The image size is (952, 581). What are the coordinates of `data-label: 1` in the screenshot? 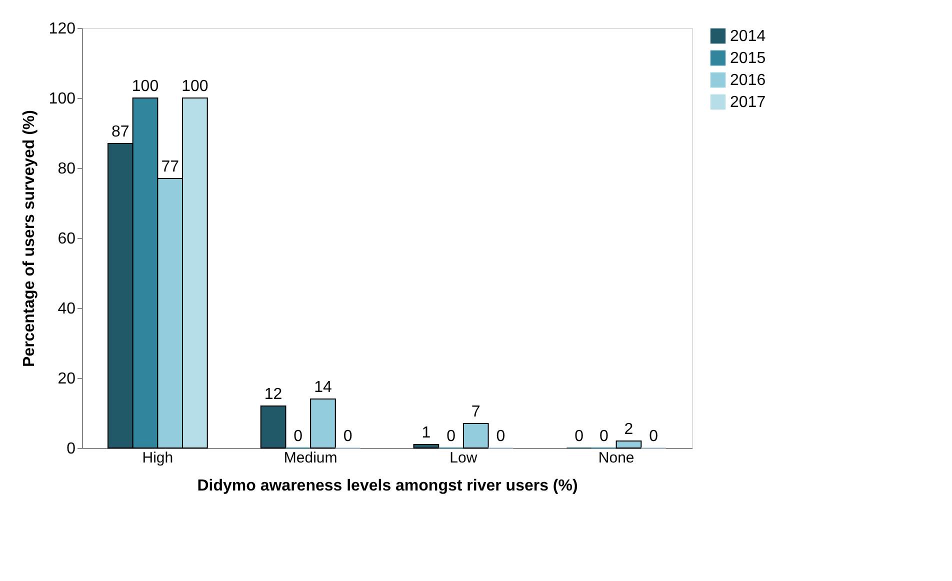 It's located at (426, 433).